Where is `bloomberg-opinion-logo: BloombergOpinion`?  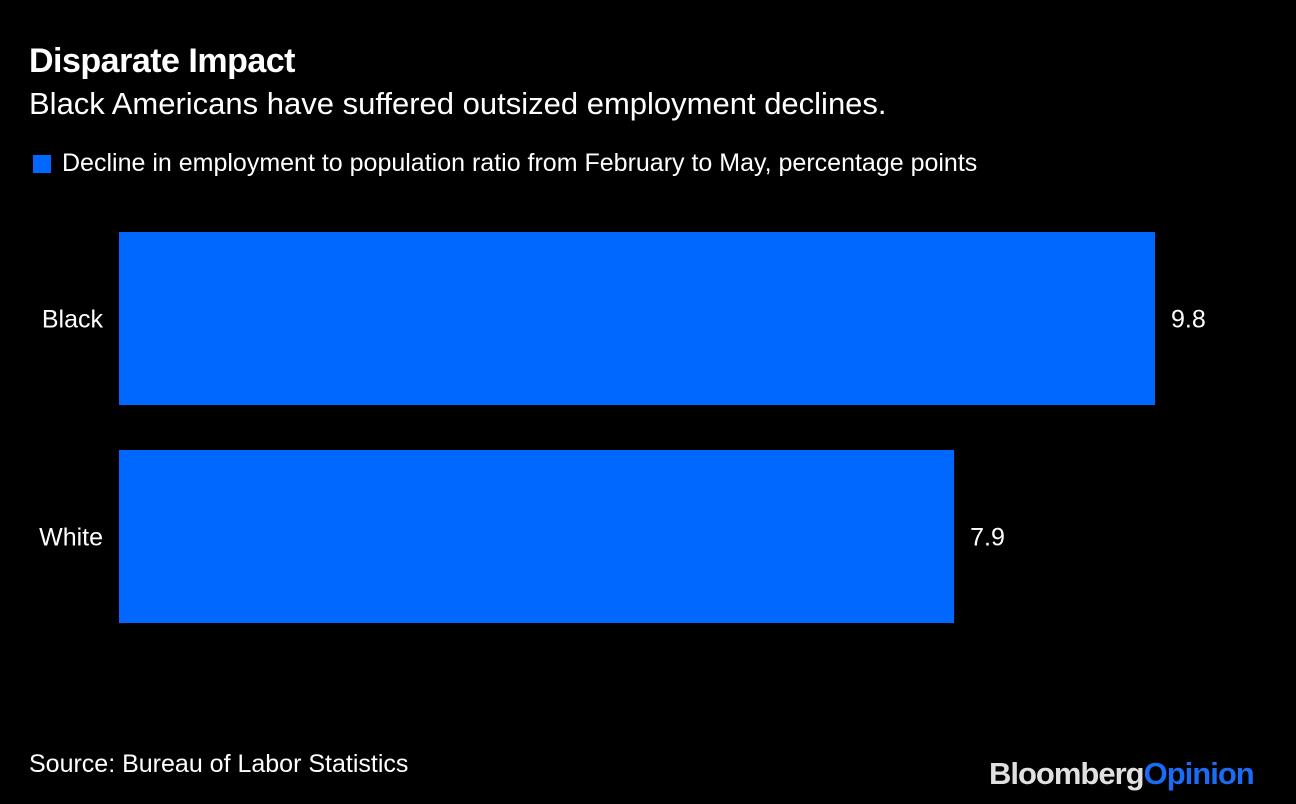 bloomberg-opinion-logo: BloombergOpinion is located at coordinates (1122, 774).